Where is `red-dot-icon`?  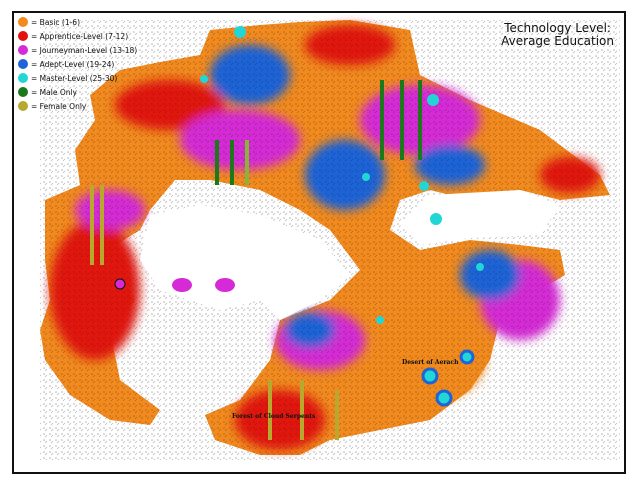
red-dot-icon is located at coordinates (23, 36).